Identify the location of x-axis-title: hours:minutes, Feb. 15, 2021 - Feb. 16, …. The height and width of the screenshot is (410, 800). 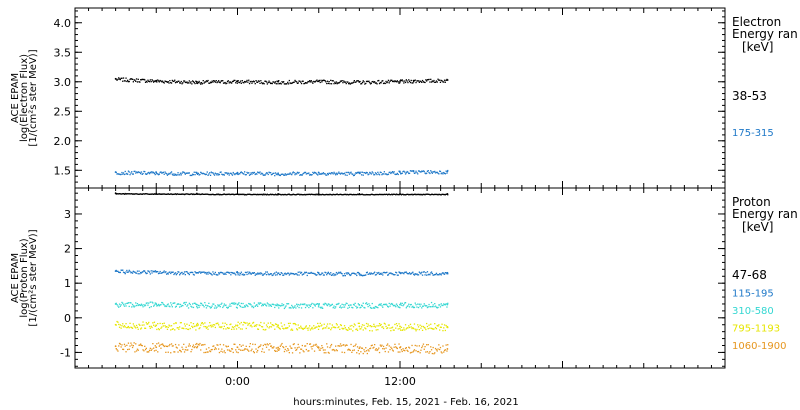
(405, 402).